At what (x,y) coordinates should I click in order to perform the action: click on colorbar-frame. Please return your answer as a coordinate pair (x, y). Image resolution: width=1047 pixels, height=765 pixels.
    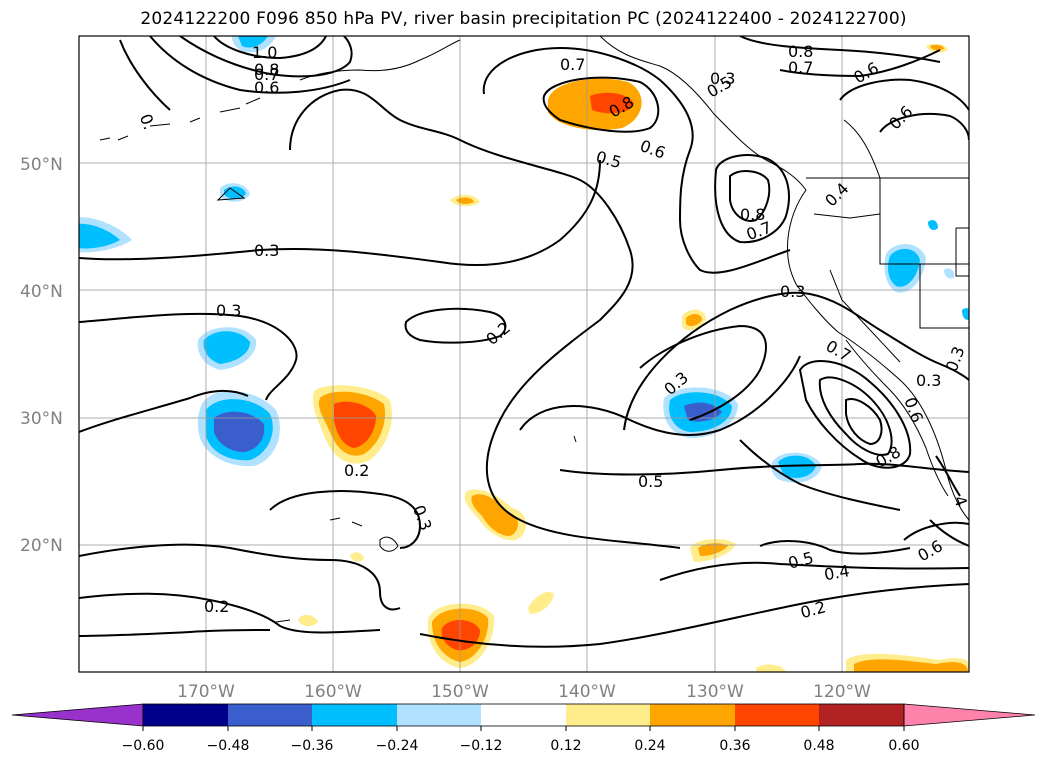
    Looking at the image, I should click on (523, 715).